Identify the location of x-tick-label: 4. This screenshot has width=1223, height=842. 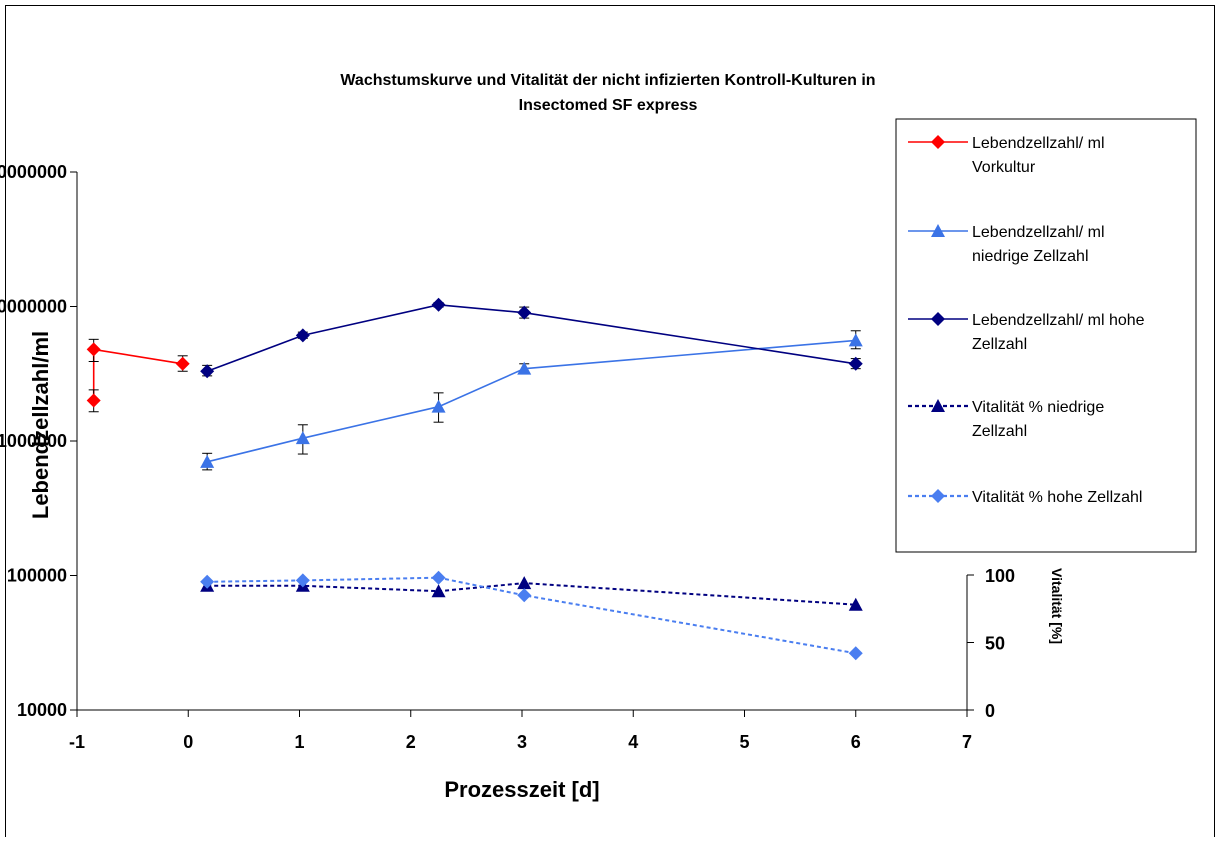
(633, 742).